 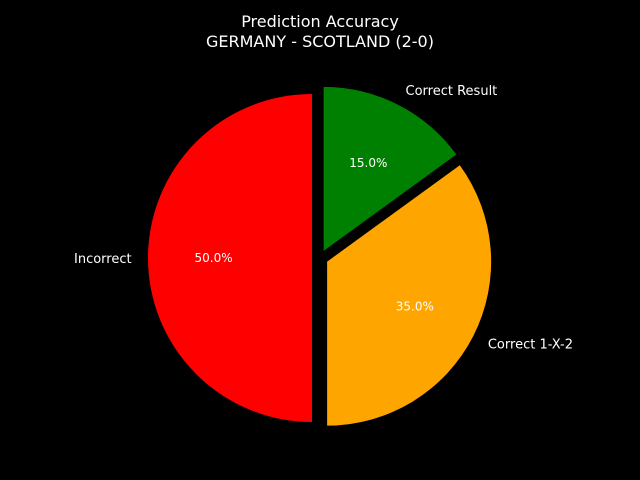 I want to click on chart-title: Prediction Accuracy, so click(x=320, y=21).